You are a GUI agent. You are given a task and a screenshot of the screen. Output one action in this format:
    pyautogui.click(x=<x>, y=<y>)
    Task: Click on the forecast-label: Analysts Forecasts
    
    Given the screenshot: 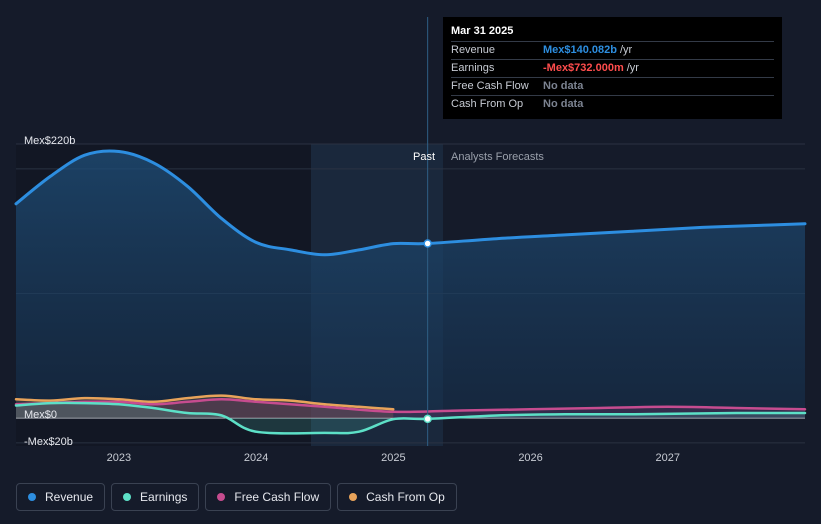 What is the action you would take?
    pyautogui.click(x=497, y=157)
    